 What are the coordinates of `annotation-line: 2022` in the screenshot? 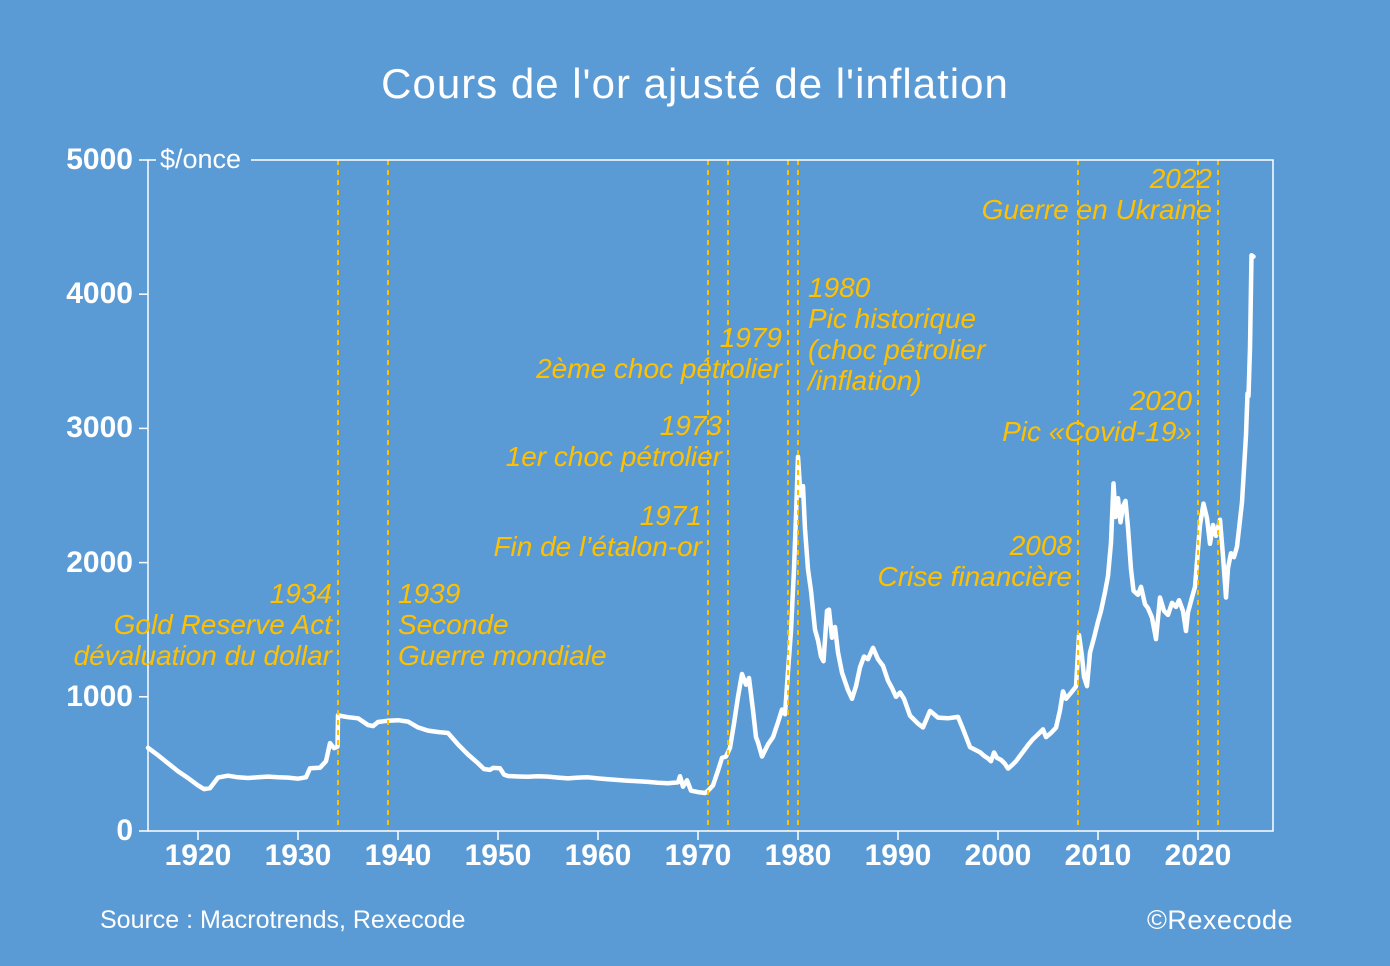 It's located at (1180, 178).